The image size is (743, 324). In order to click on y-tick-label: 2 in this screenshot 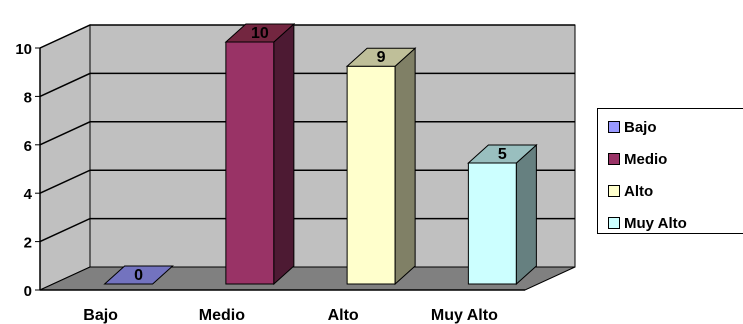, I will do `click(28, 243)`.